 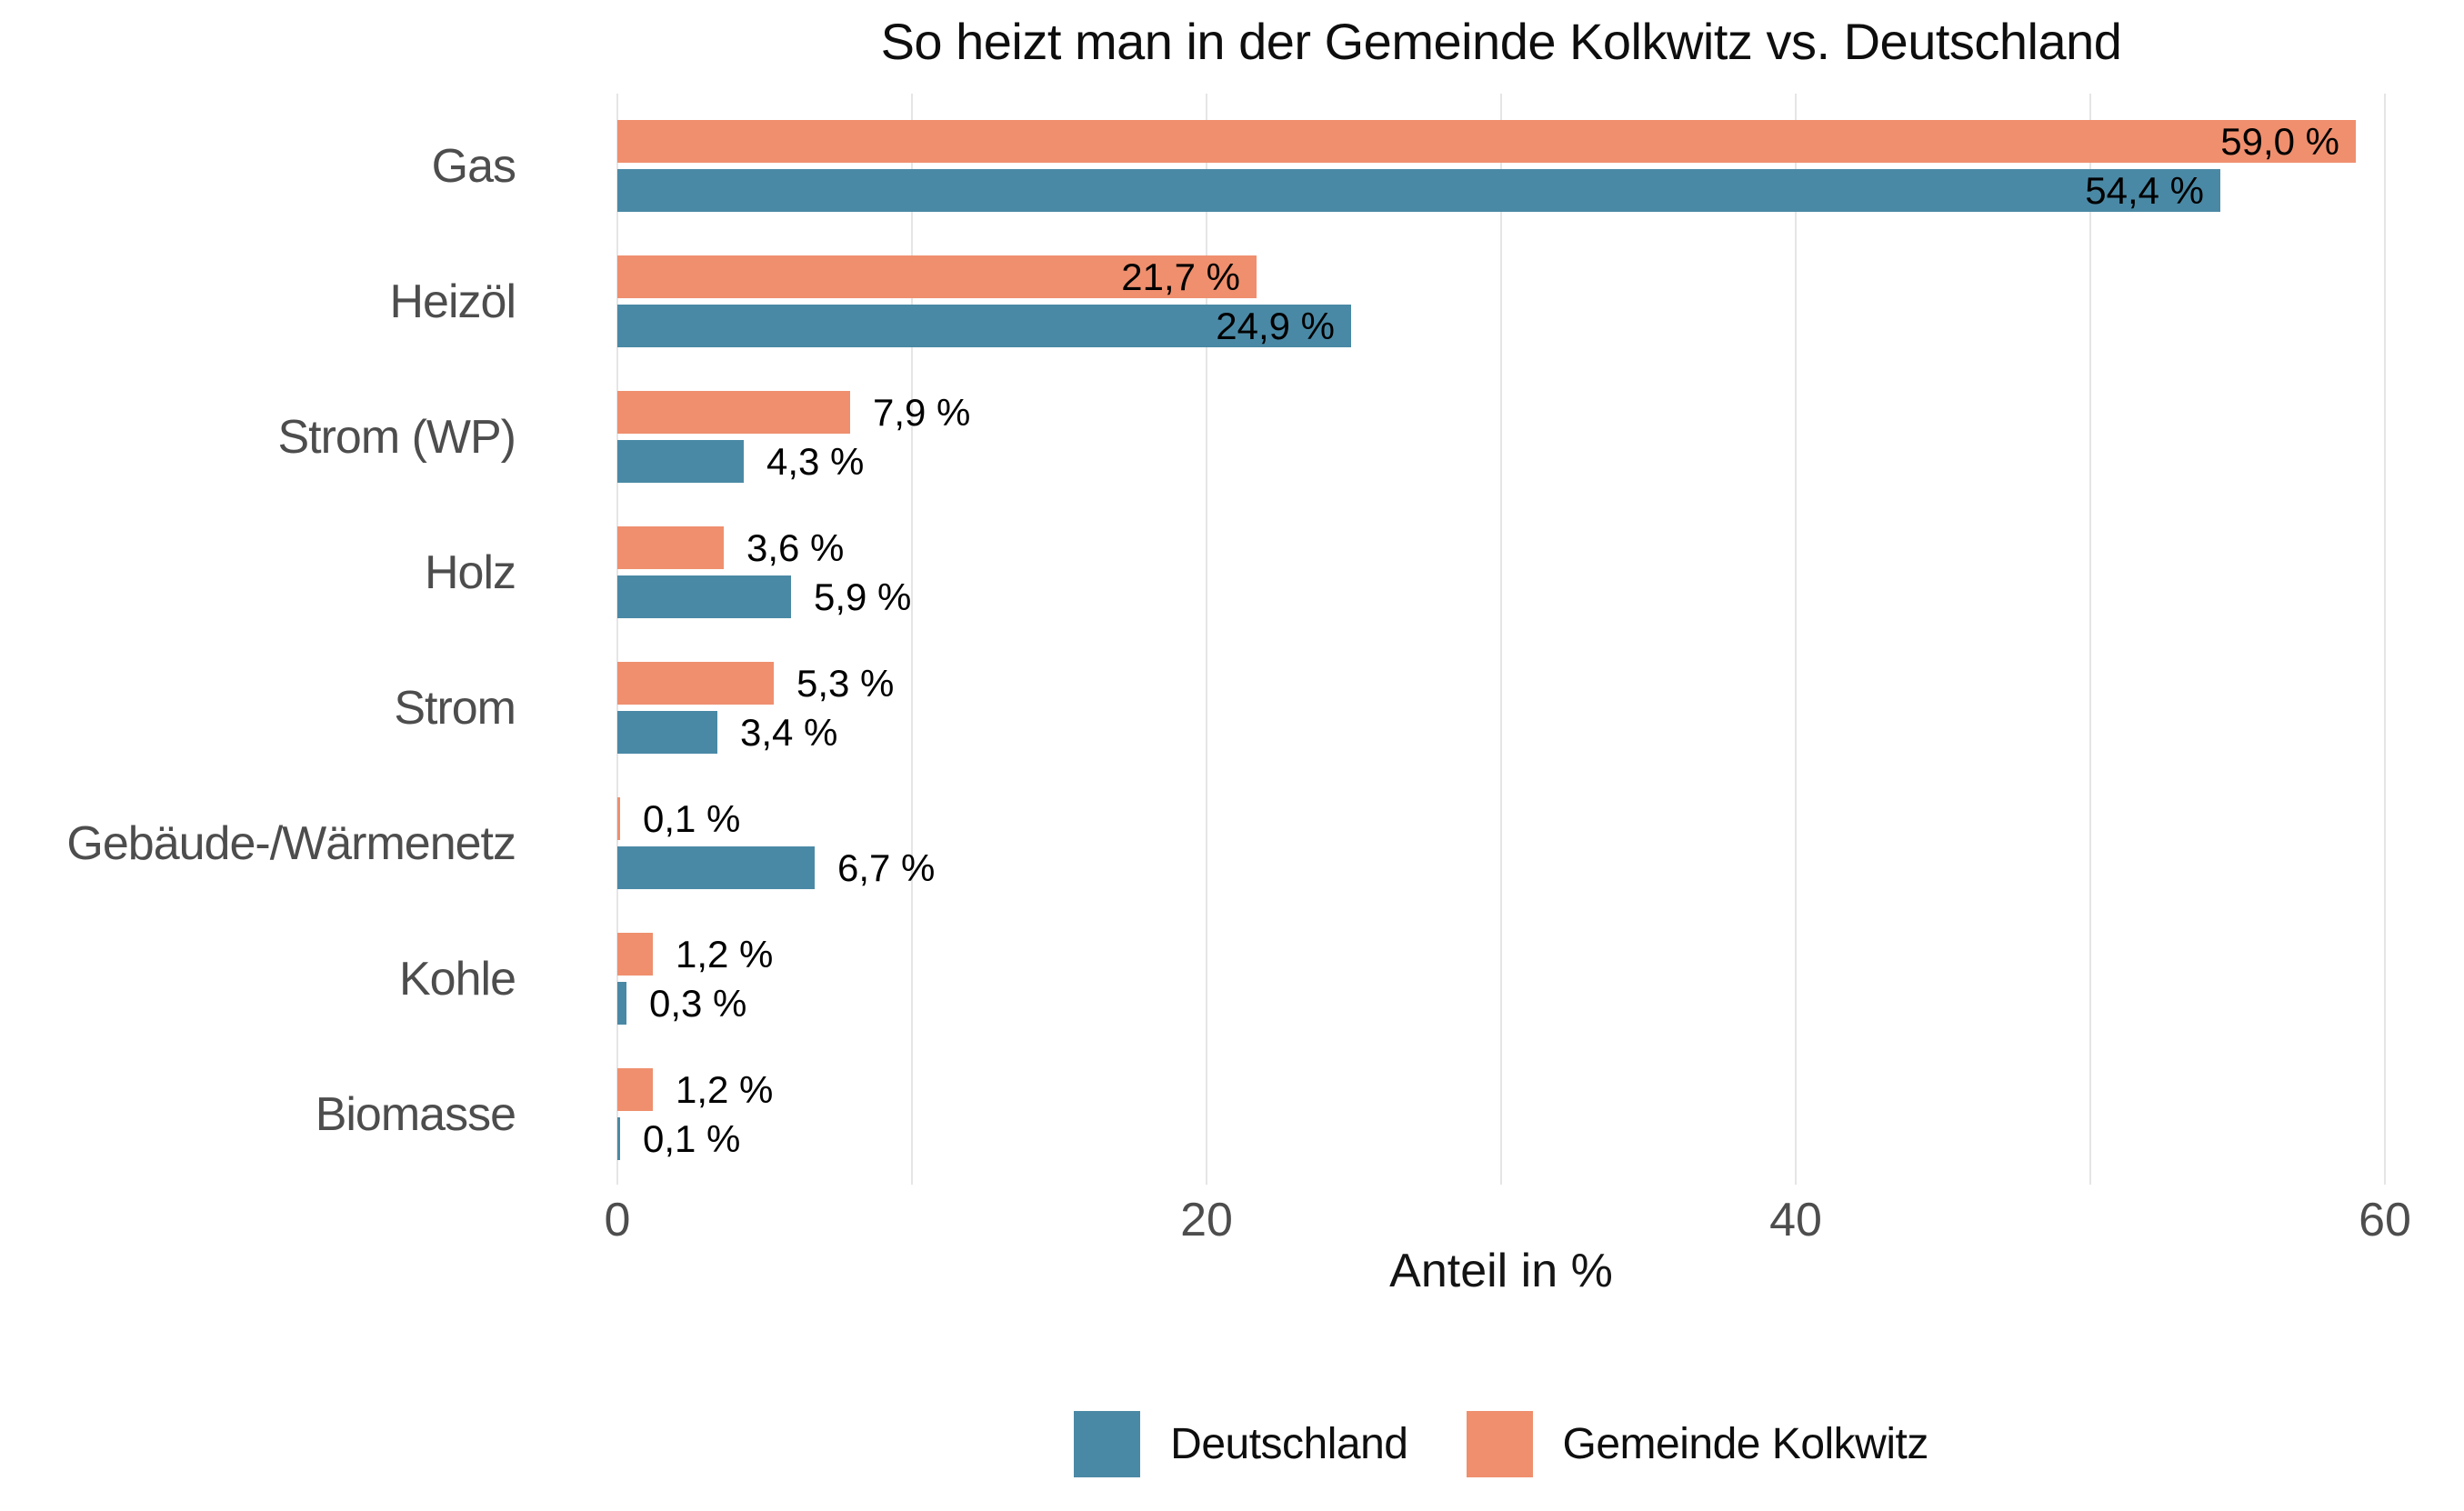 I want to click on value-label: 54,4 %, so click(x=2144, y=190).